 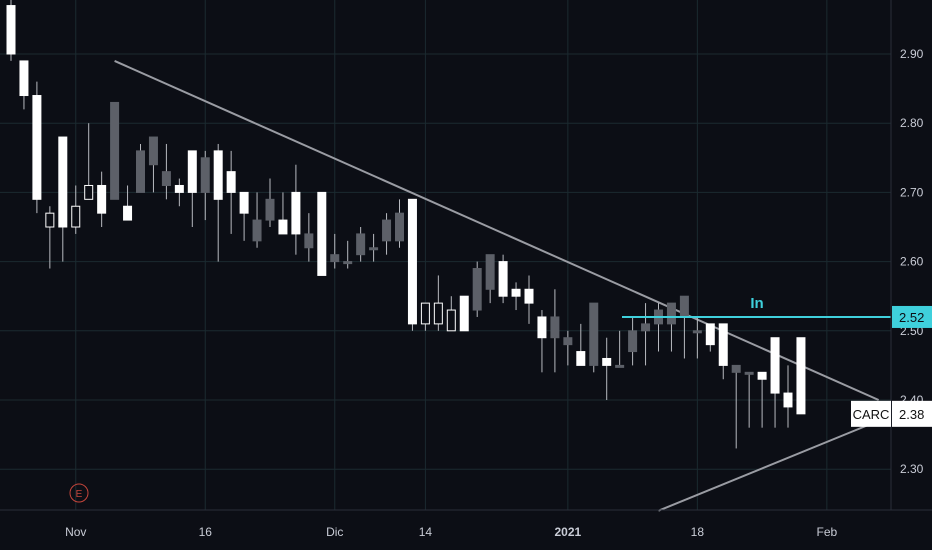 I want to click on time-tick-label: 18, so click(x=698, y=532).